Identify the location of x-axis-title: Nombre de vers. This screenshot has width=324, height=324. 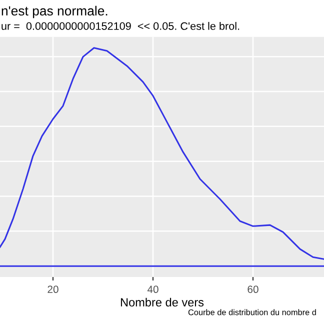
(162, 302).